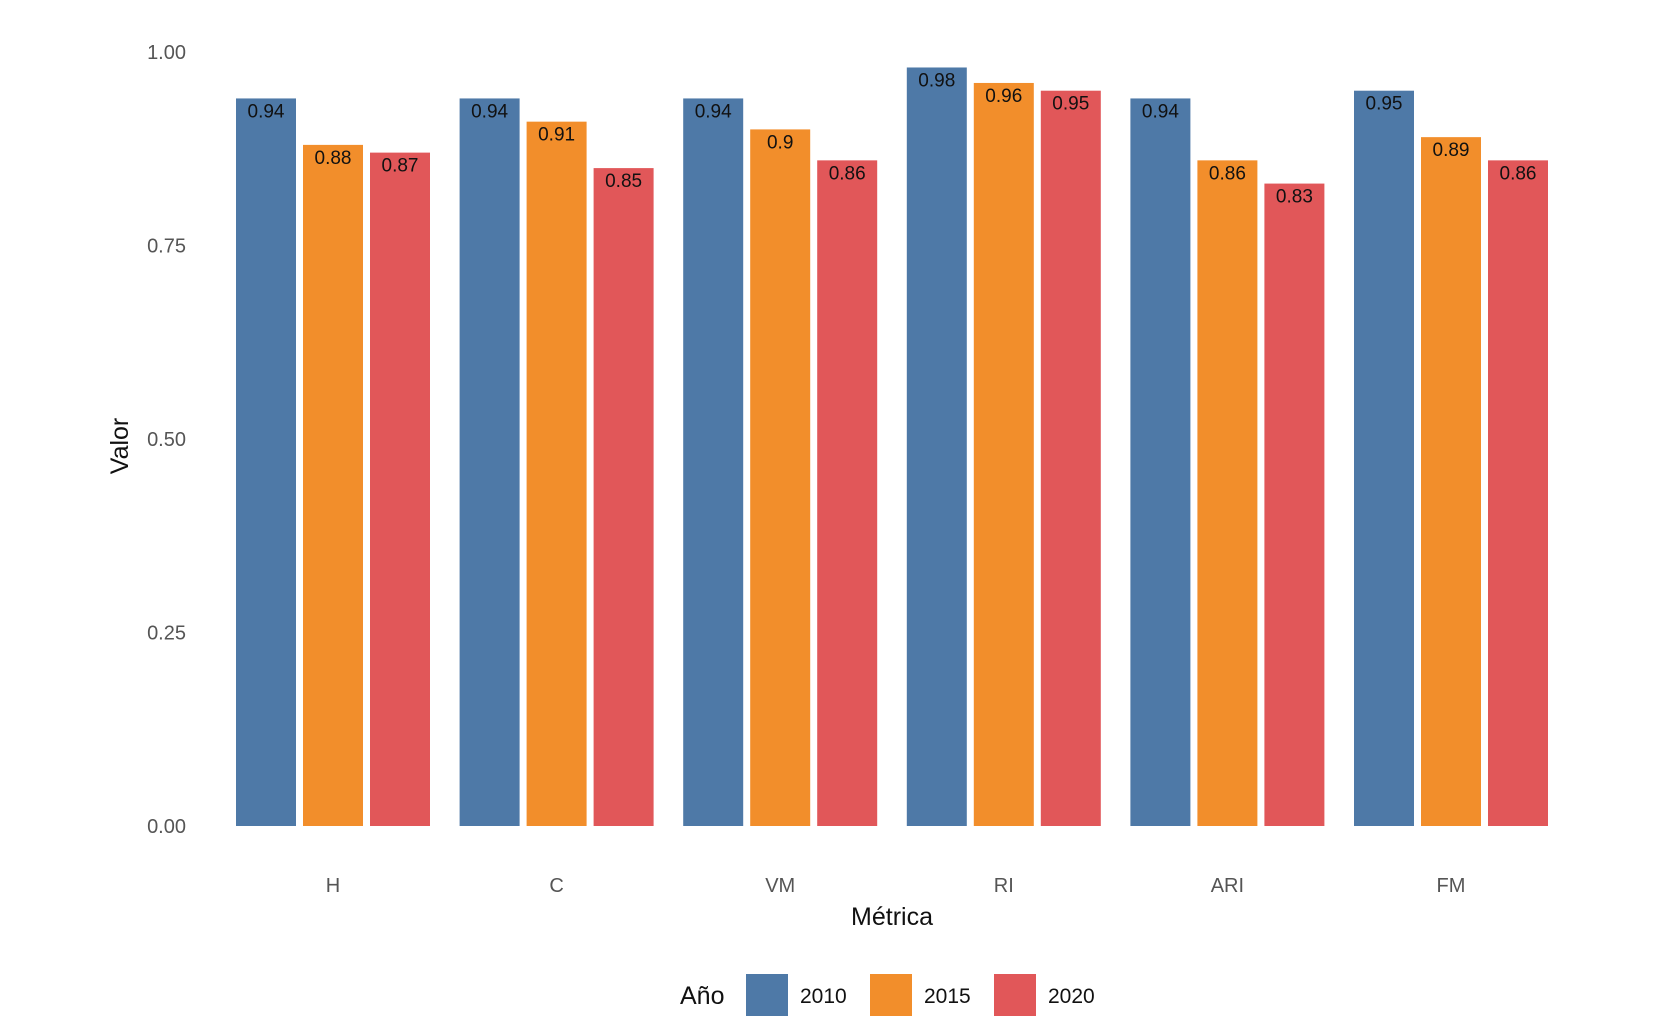  I want to click on y-tick-label: 1.00, so click(166, 53).